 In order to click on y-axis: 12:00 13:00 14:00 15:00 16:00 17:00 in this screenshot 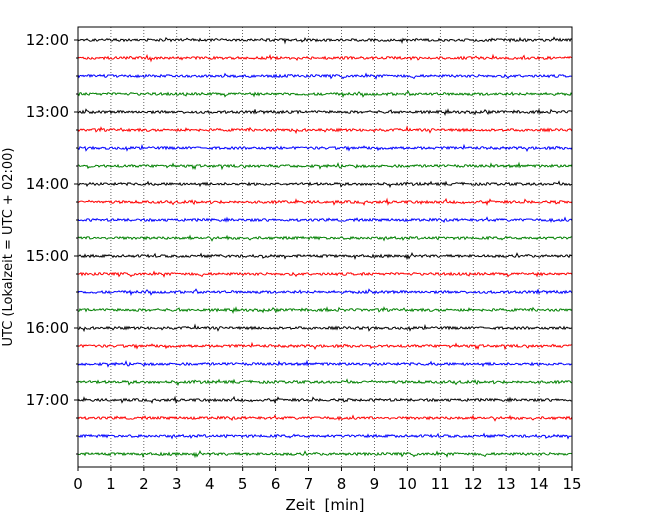, I will do `click(52, 243)`.